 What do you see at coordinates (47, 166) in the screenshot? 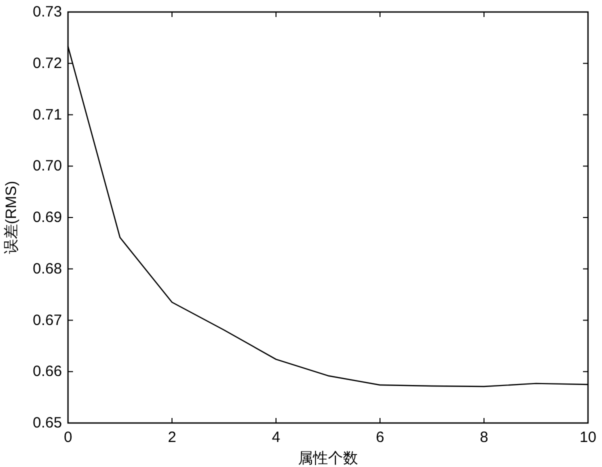
I see `y-tick-label: 0.70` at bounding box center [47, 166].